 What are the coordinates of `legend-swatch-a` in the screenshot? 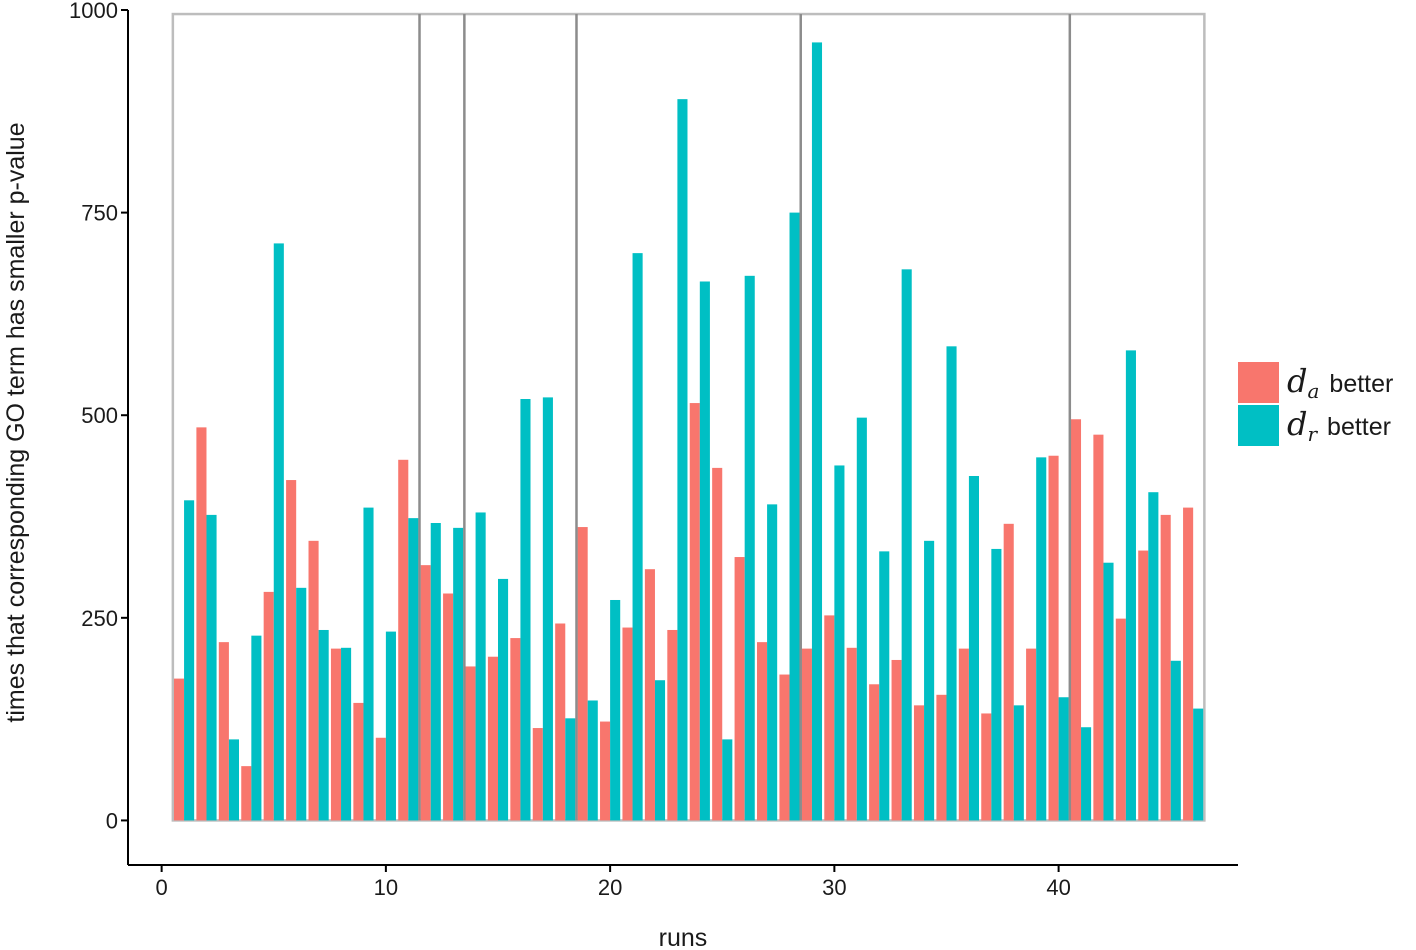 It's located at (1258, 382).